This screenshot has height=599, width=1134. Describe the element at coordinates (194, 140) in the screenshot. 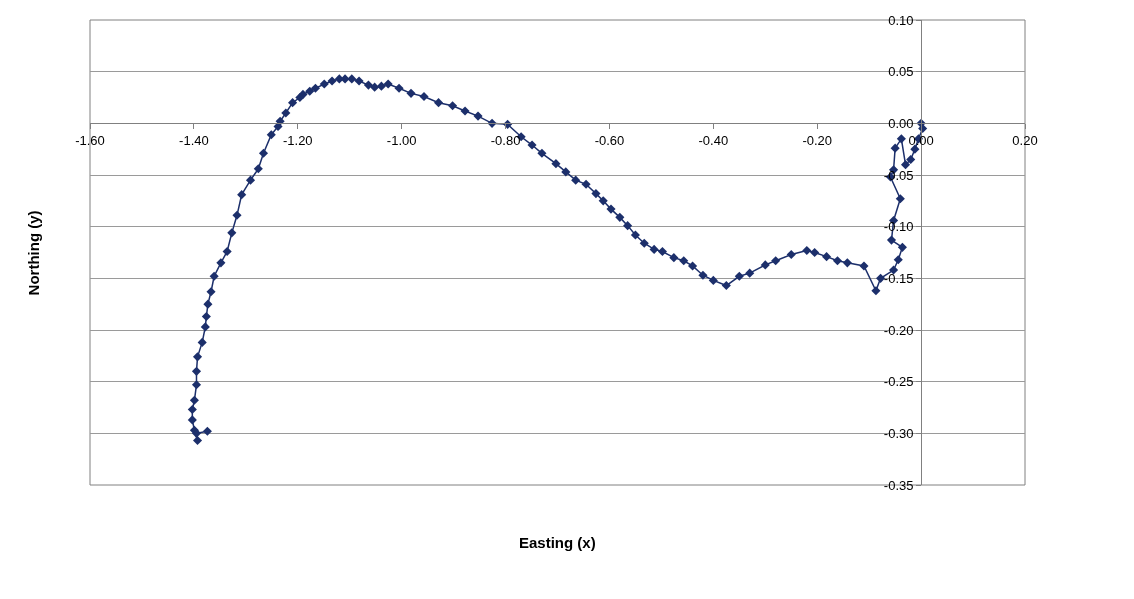

I see `x-tick-label: -1.40` at that location.